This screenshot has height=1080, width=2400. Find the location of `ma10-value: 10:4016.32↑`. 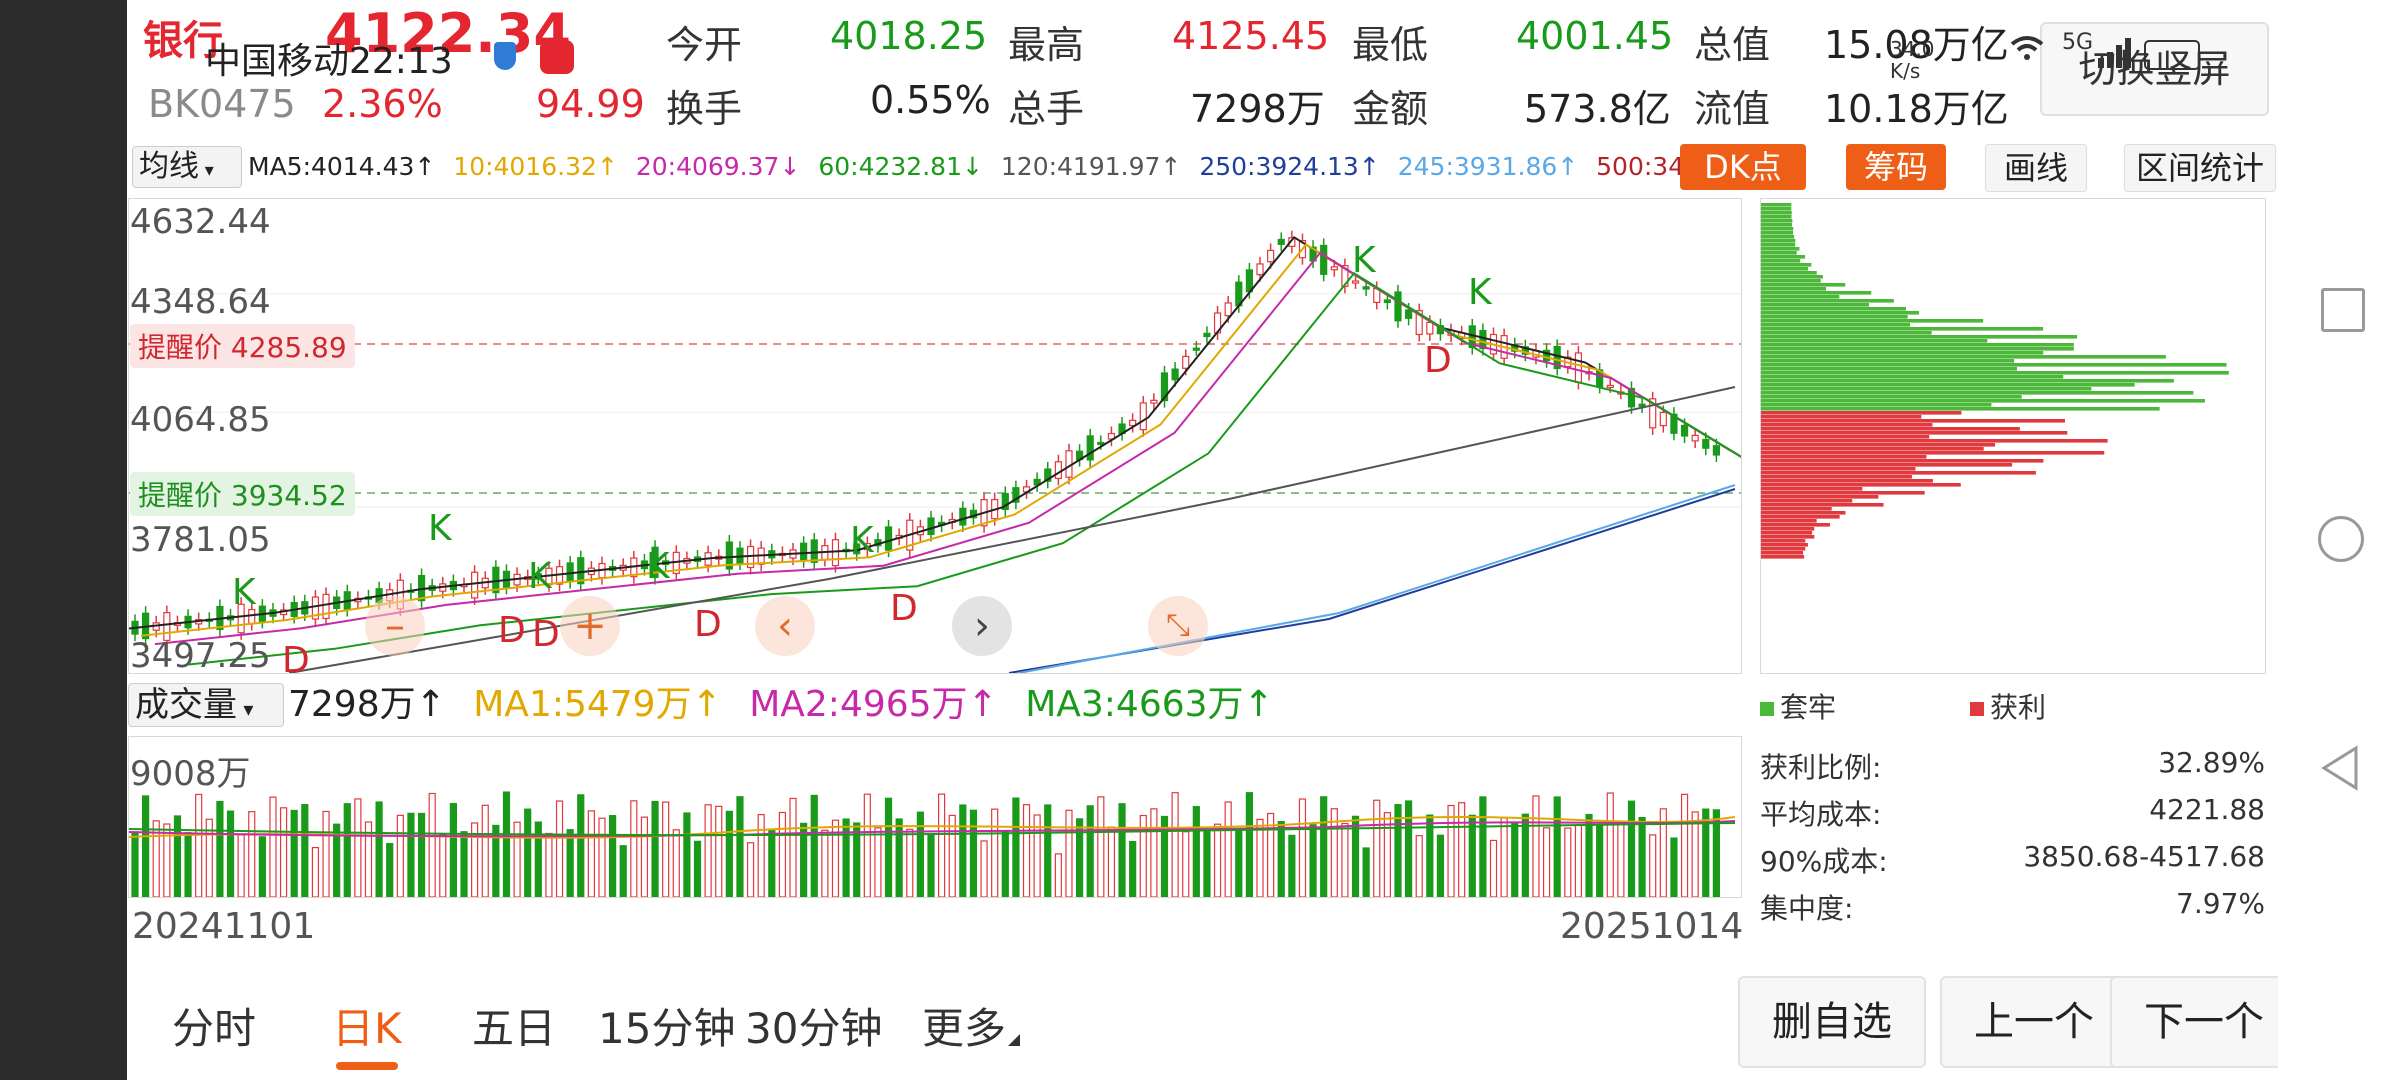

ma10-value: 10:4016.32↑ is located at coordinates (535, 166).